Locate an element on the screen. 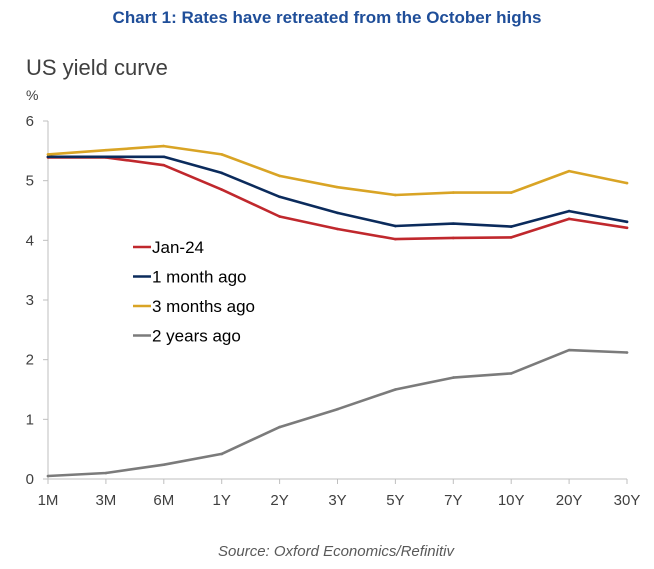  x-tick-label: 10Y is located at coordinates (511, 500).